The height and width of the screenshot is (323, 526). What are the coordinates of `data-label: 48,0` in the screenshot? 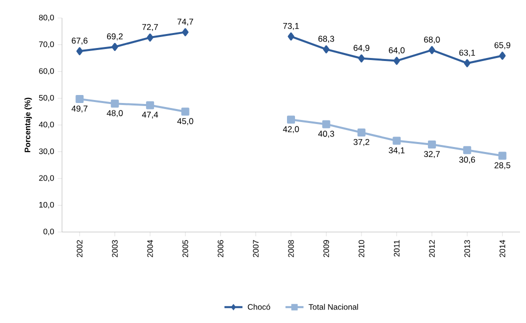 It's located at (114, 114).